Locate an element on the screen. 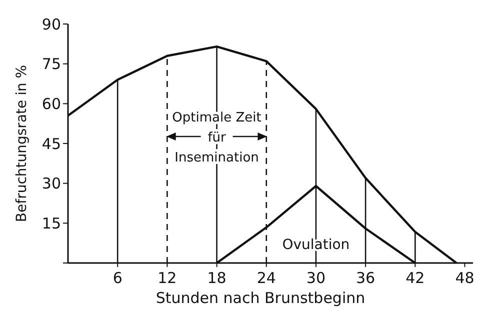  x-tick-label: 12 is located at coordinates (167, 278).